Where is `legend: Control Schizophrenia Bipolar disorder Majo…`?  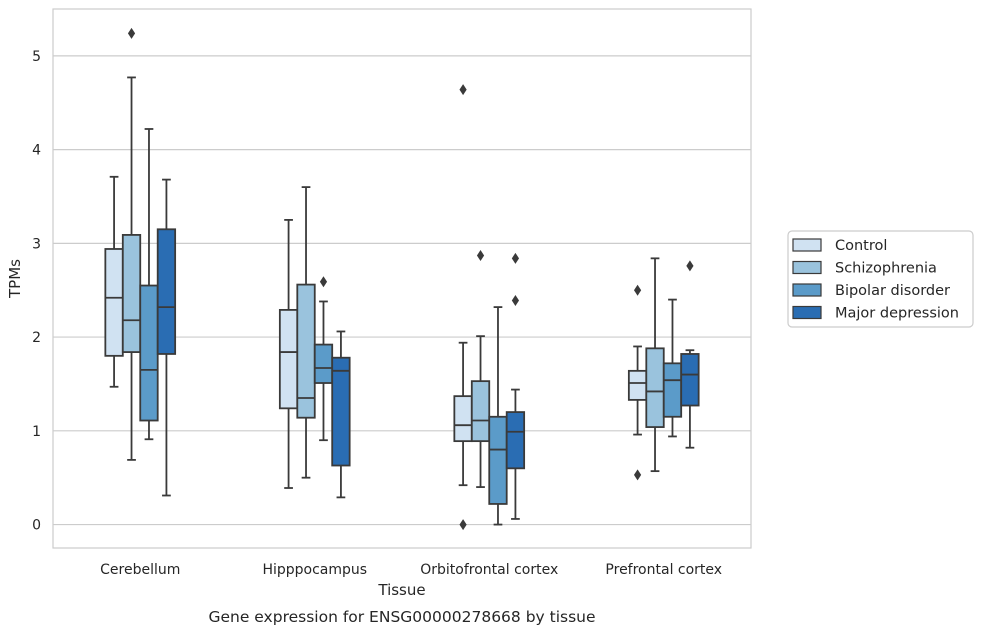 legend: Control Schizophrenia Bipolar disorder Majo… is located at coordinates (880, 279).